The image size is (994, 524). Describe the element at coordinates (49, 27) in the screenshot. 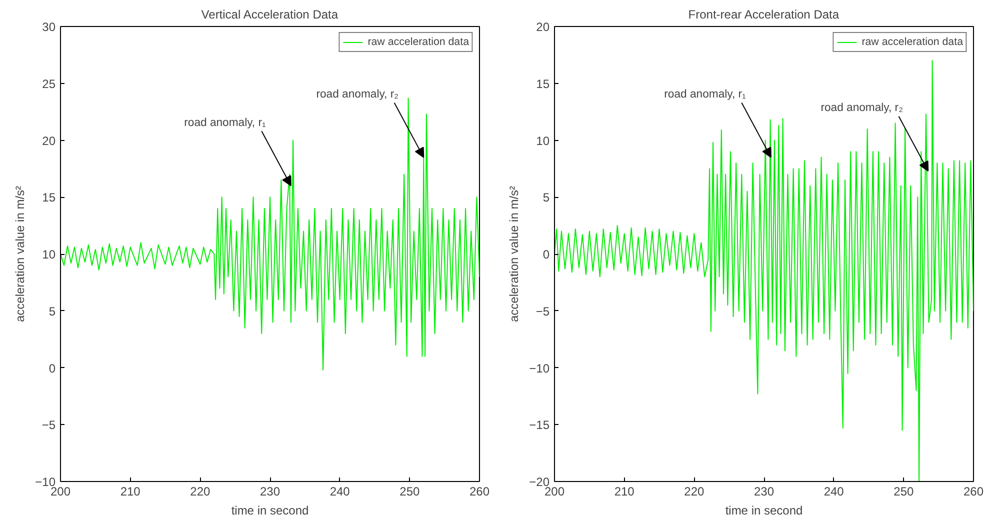

I see `y-tick-label: 30` at that location.